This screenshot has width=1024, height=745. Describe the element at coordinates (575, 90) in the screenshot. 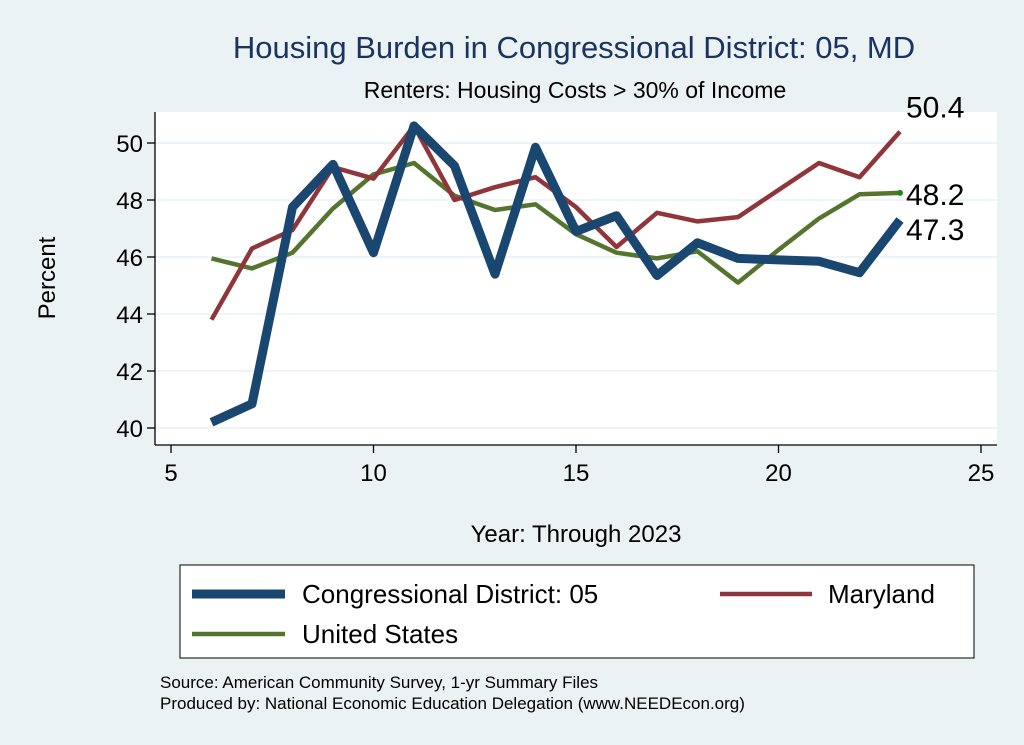

I see `chart-subtitle: Renters: Housing Costs > 30% of Income` at that location.